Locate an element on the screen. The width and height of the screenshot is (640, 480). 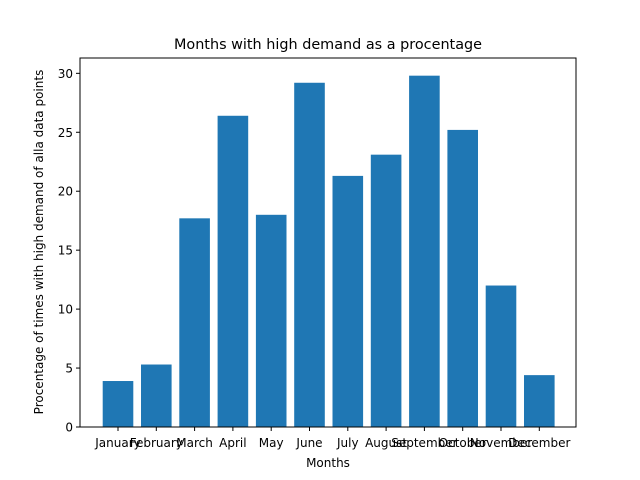
x-tick-label-april: April is located at coordinates (232, 443).